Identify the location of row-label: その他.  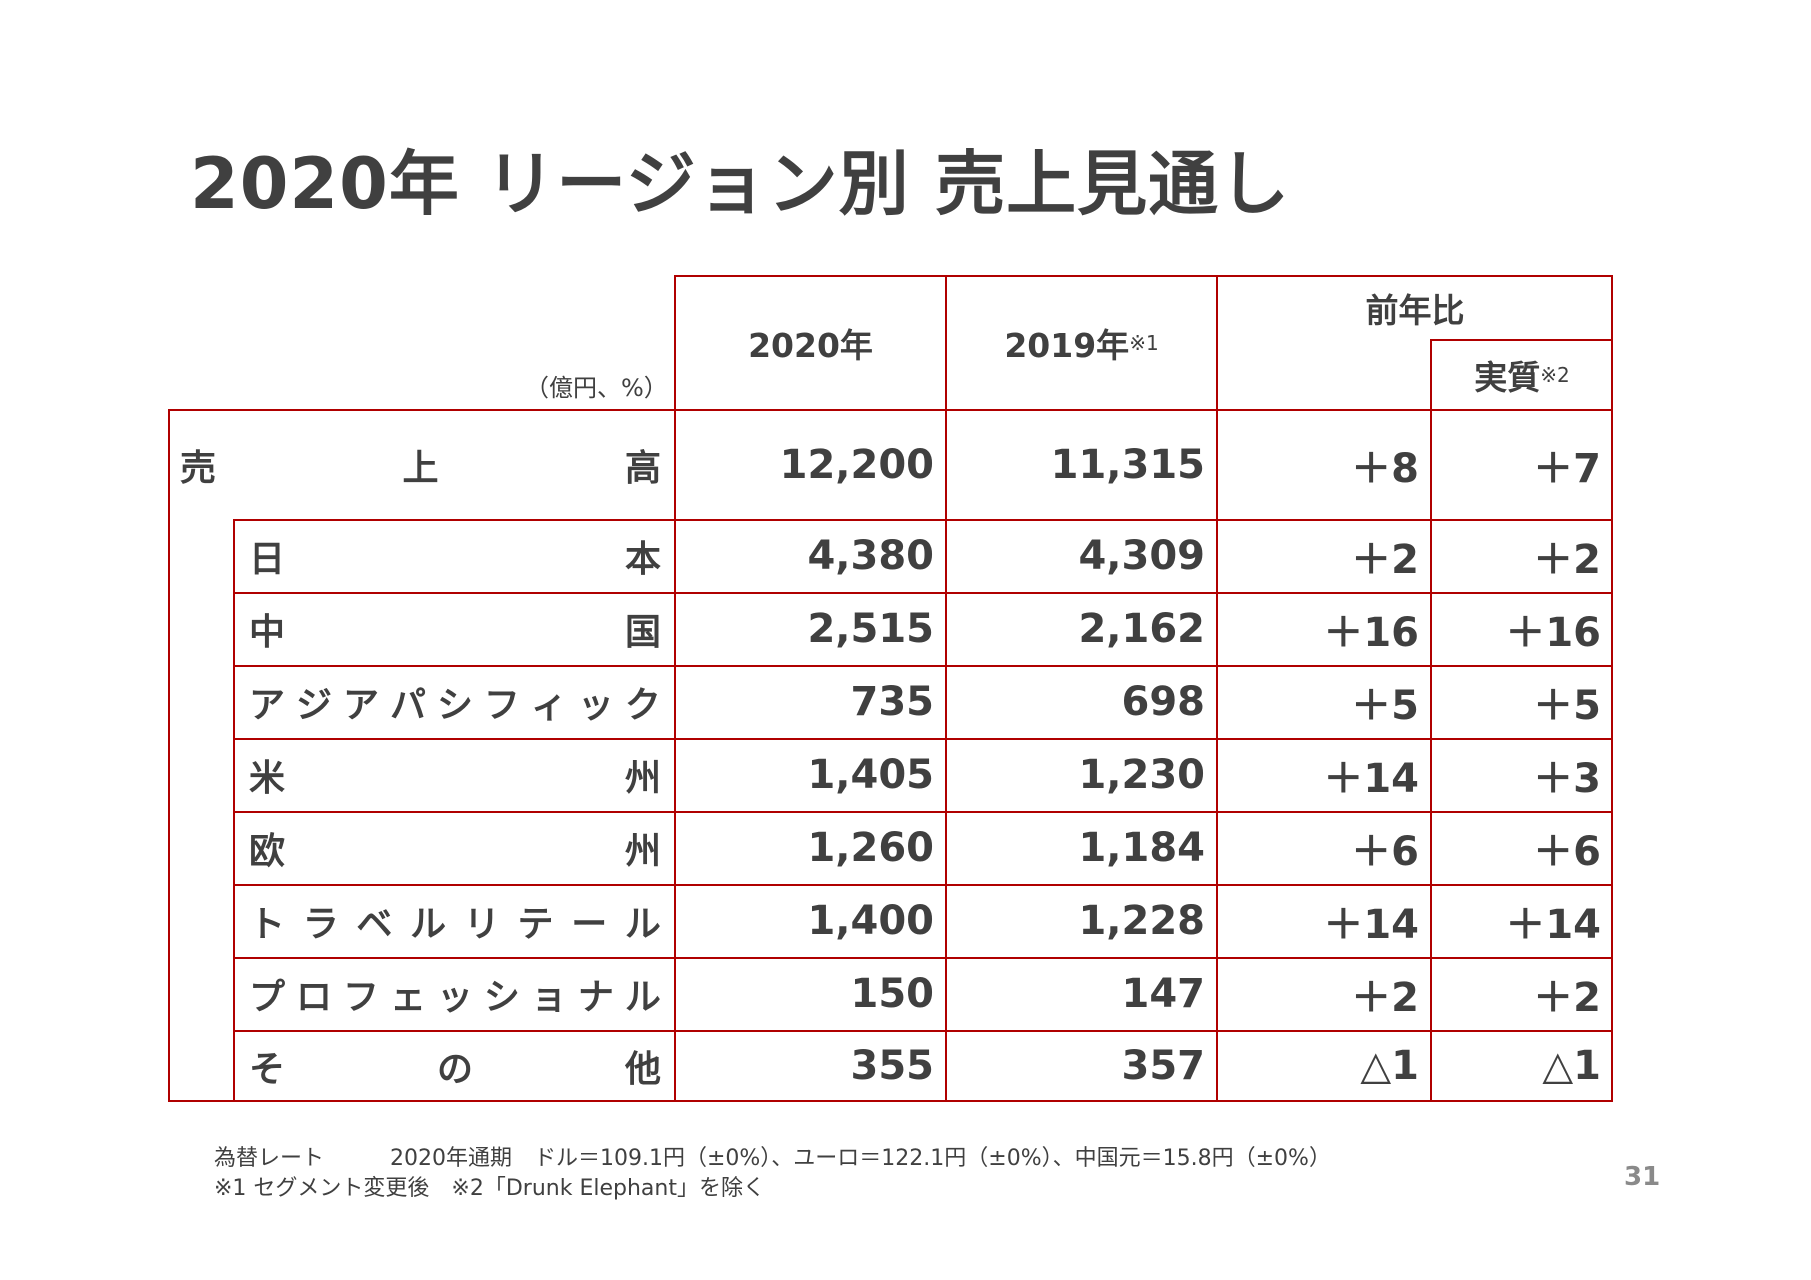
(455, 1065).